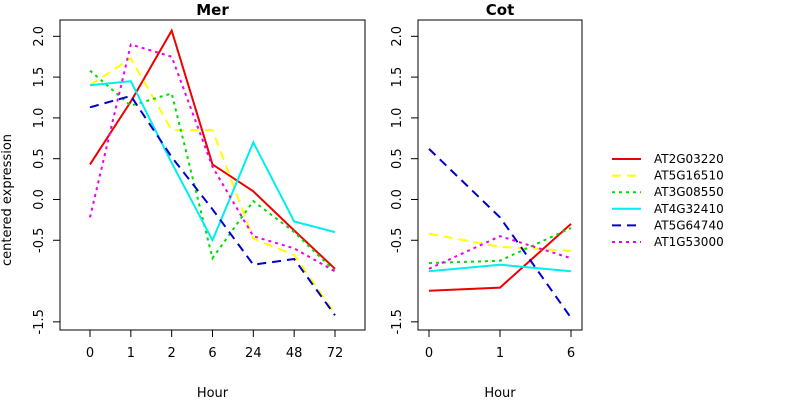 The image size is (800, 400). Describe the element at coordinates (689, 242) in the screenshot. I see `legend-label: AT1G53000` at that location.